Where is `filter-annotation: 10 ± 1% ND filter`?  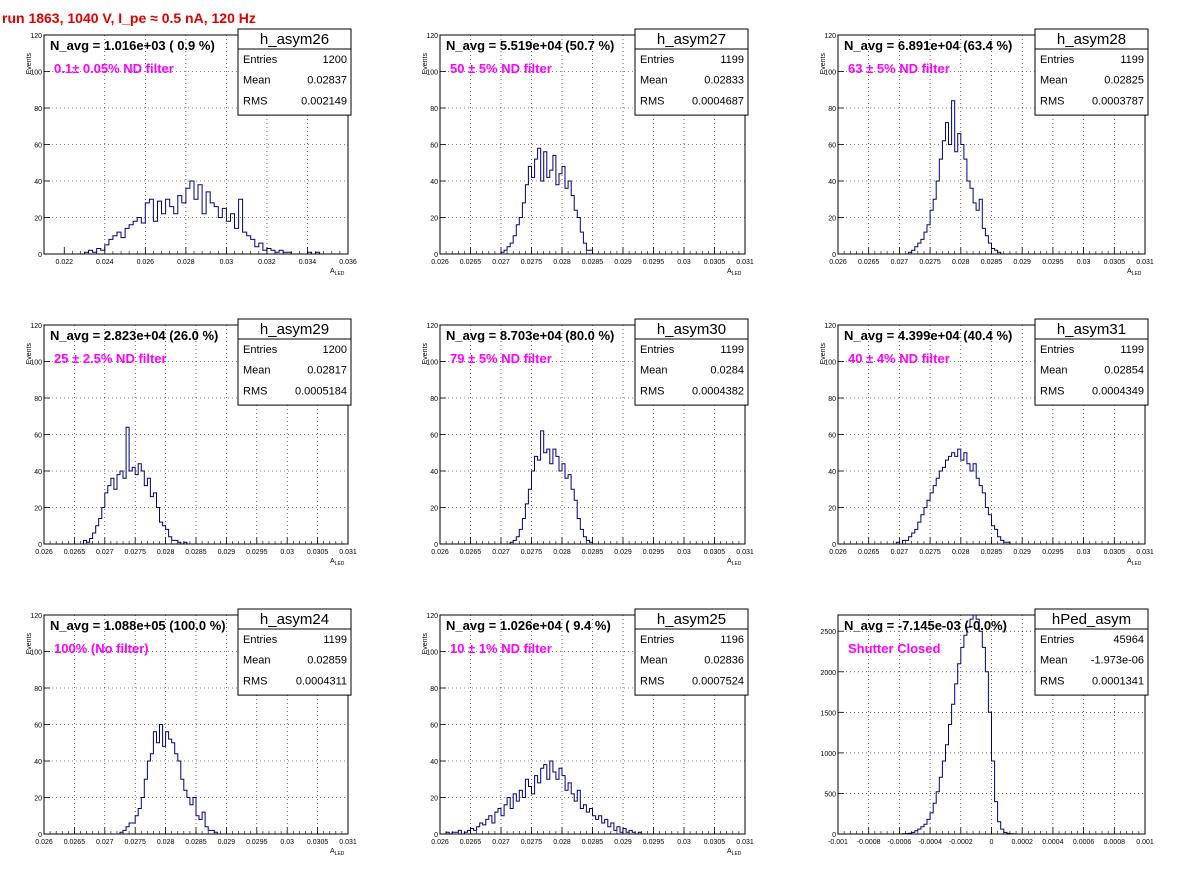 filter-annotation: 10 ± 1% ND filter is located at coordinates (501, 648).